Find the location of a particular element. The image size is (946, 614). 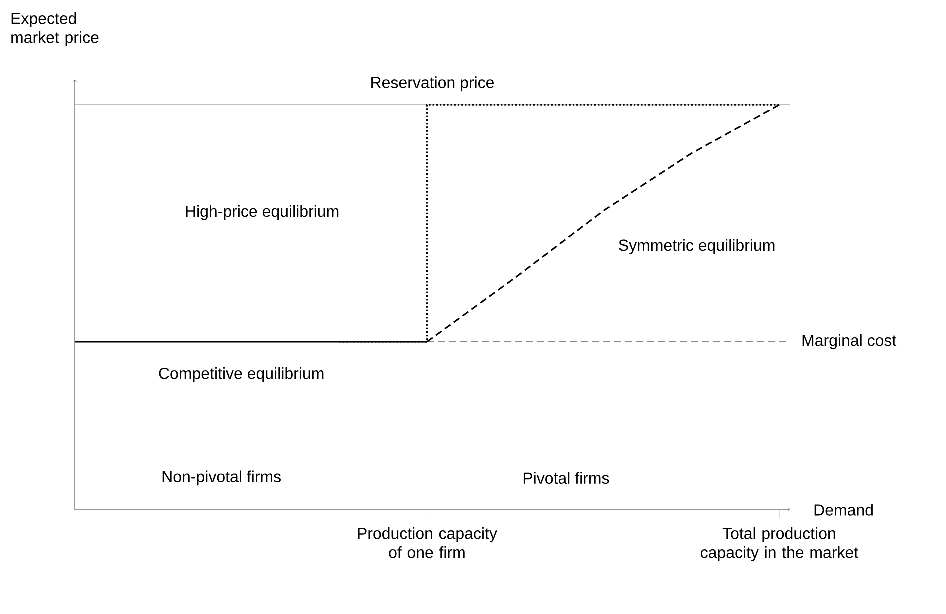

x-axis-title: Demand is located at coordinates (843, 510).